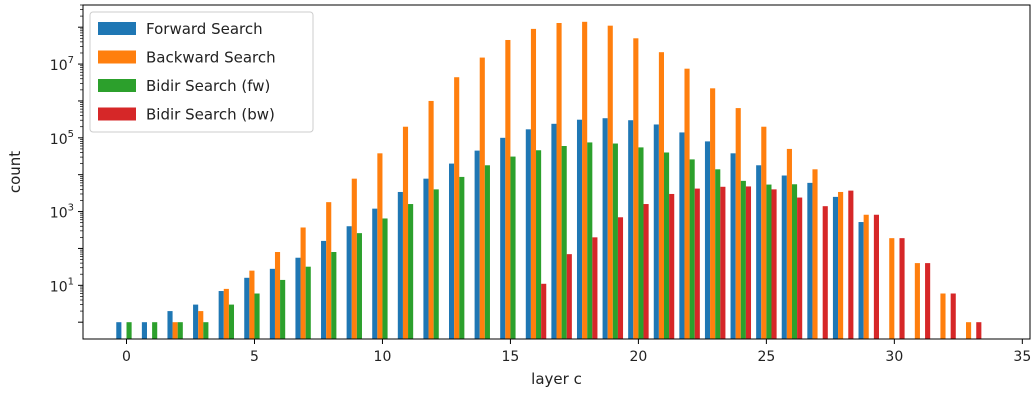  What do you see at coordinates (208, 86) in the screenshot?
I see `legend-label: Bidir Search (fw)` at bounding box center [208, 86].